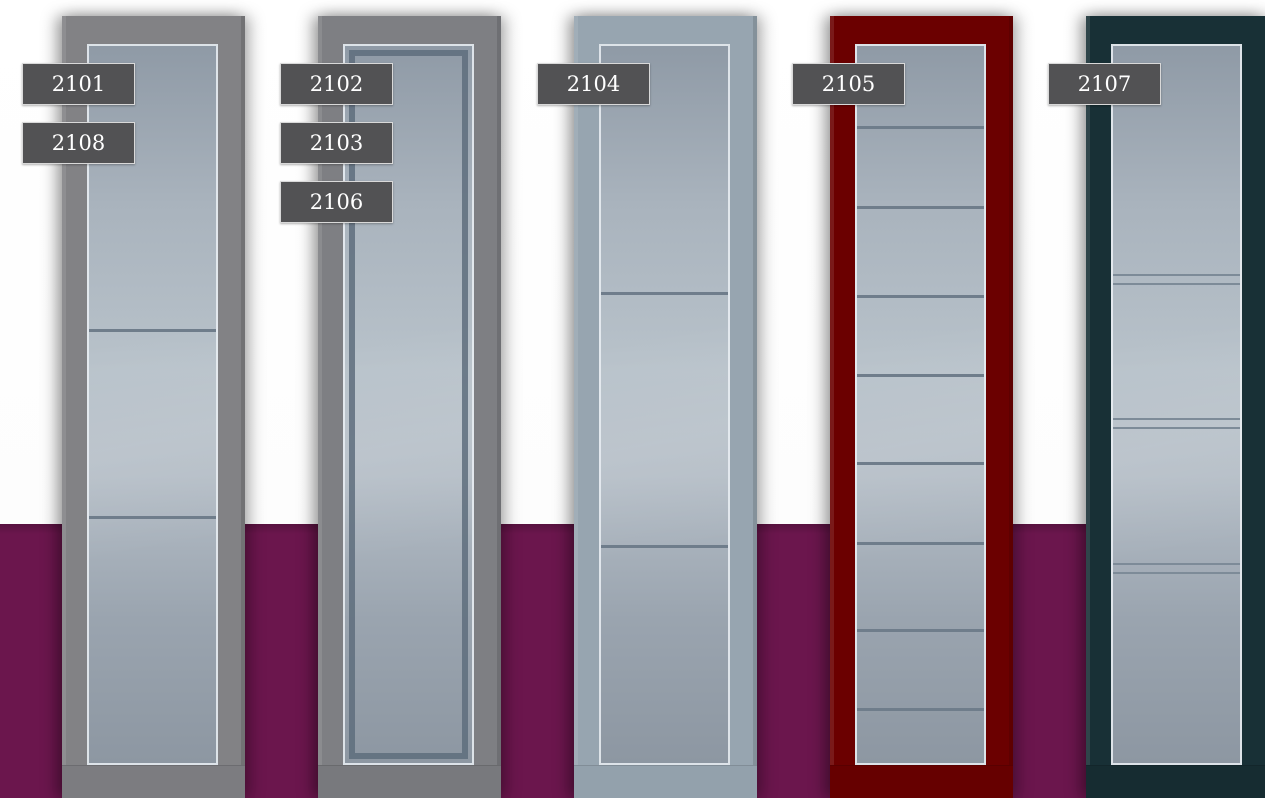  Describe the element at coordinates (593, 84) in the screenshot. I see `model-tag-2104: 2104` at that location.